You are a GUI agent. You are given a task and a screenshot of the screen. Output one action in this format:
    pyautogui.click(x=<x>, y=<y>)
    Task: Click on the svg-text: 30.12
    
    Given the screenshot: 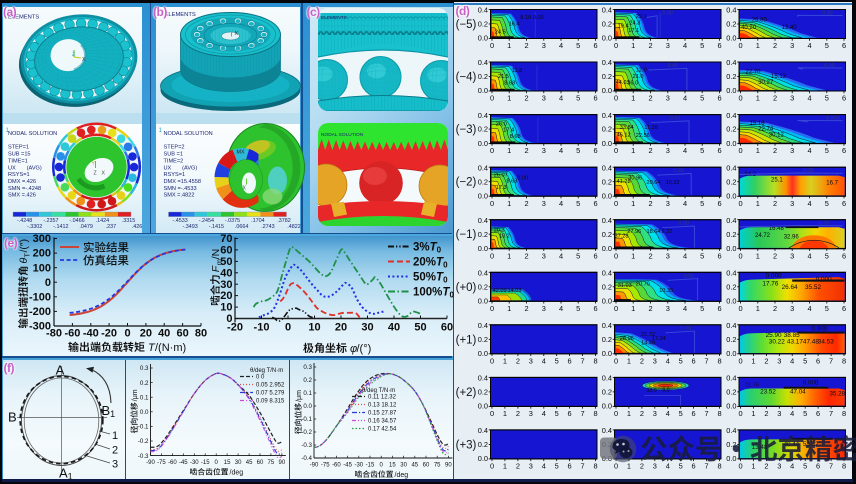 What is the action you would take?
    pyautogui.click(x=777, y=135)
    